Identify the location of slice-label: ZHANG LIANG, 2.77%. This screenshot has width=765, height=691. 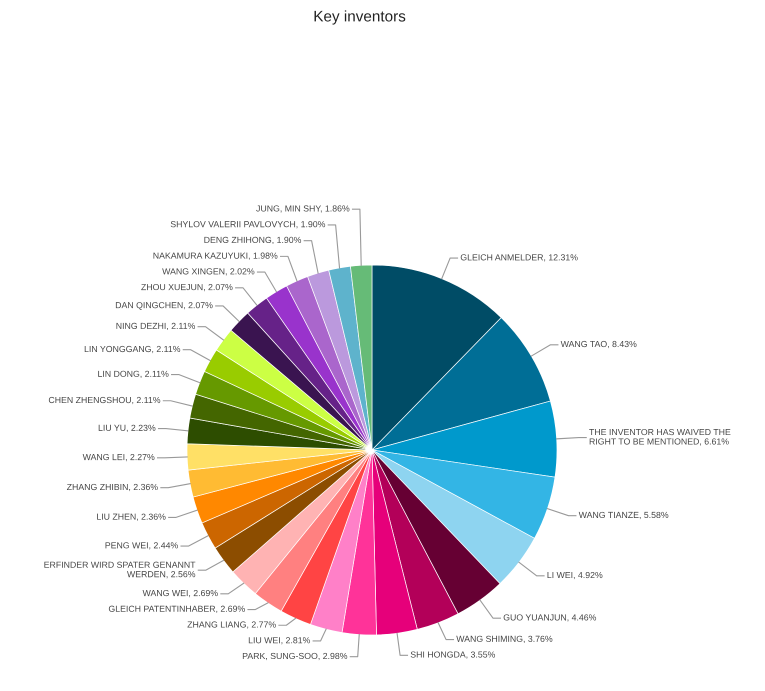
(231, 625).